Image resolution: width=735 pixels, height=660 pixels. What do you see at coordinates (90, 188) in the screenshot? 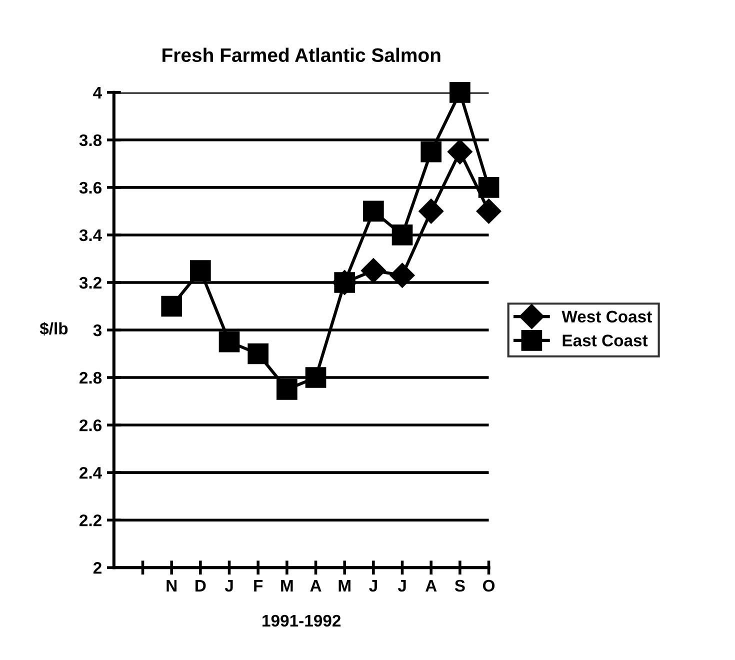
I see `y-tick-label: 3.6` at bounding box center [90, 188].